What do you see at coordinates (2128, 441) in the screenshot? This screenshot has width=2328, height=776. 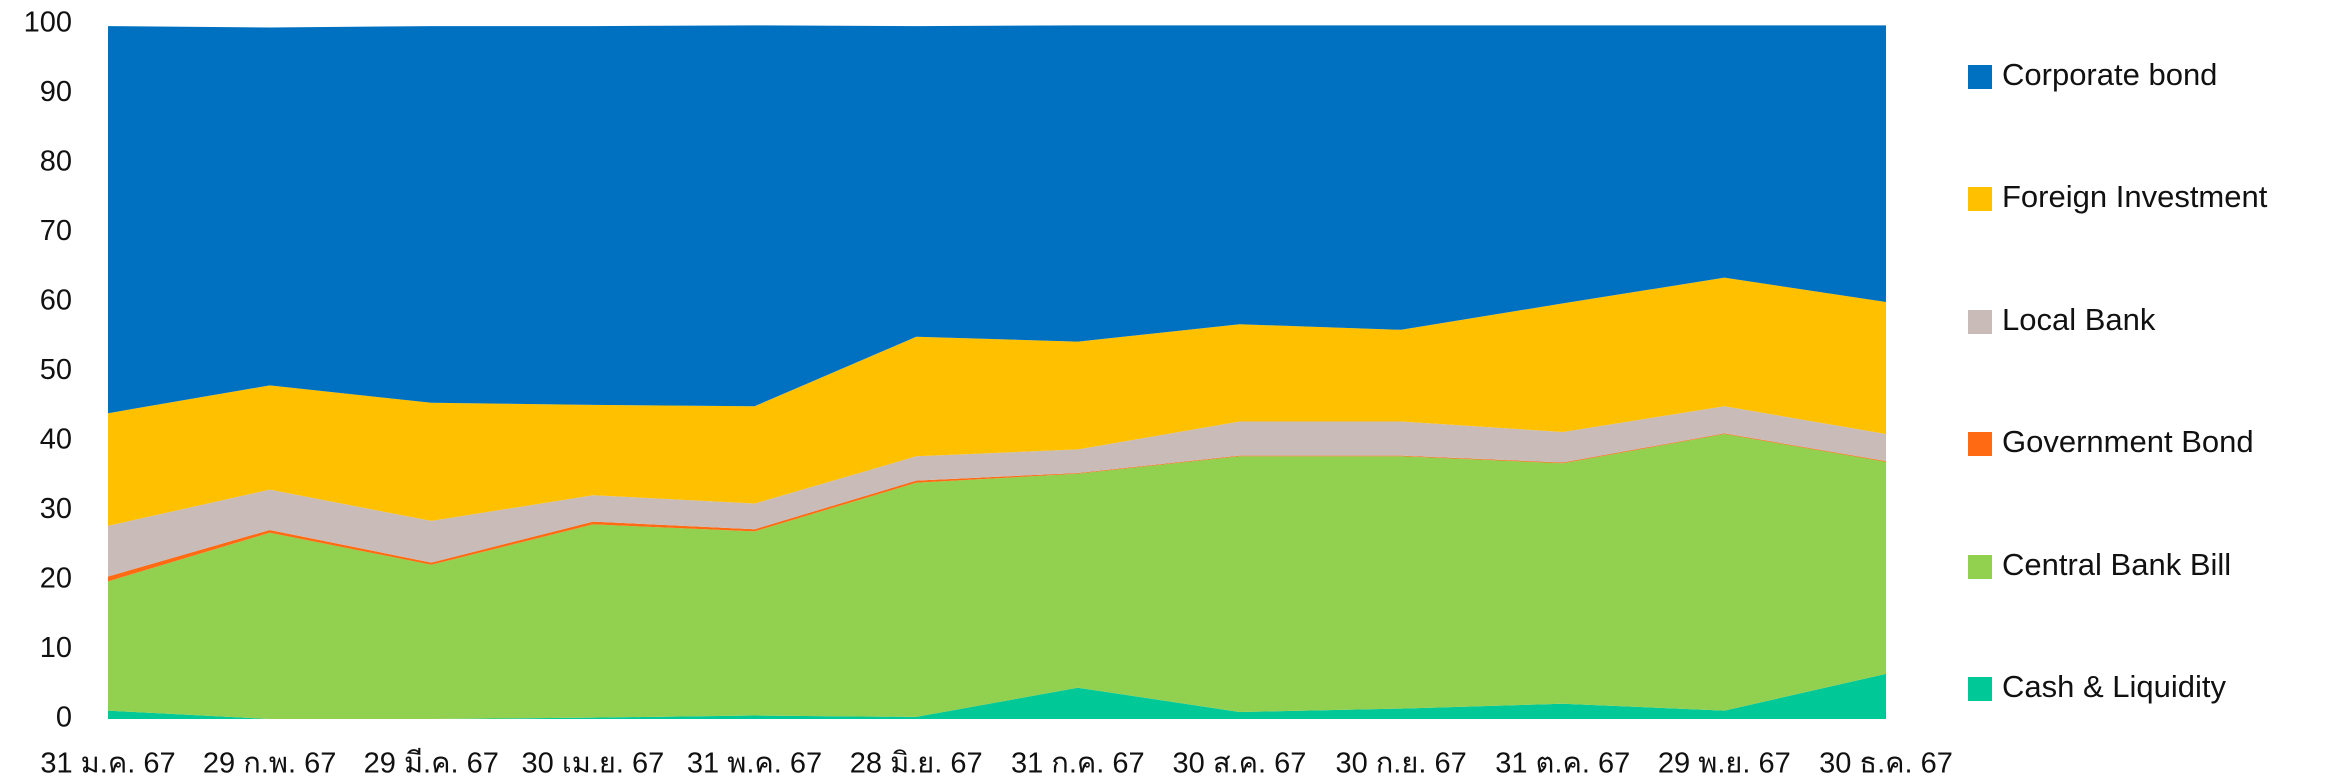 I see `legend-label: Government Bond` at bounding box center [2128, 441].